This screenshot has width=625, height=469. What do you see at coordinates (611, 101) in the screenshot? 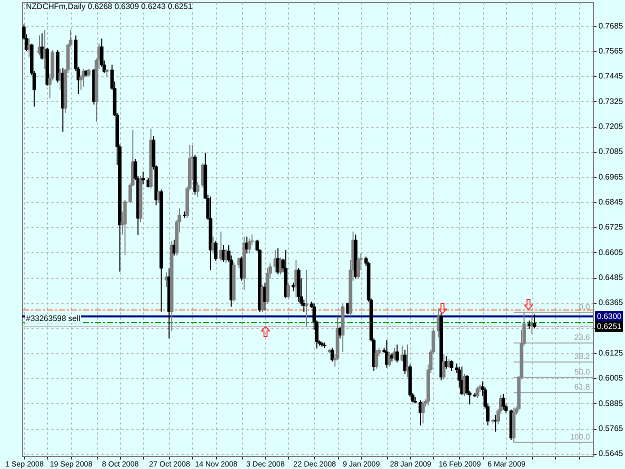
I see `y-tick-label: 0.7325` at bounding box center [611, 101].